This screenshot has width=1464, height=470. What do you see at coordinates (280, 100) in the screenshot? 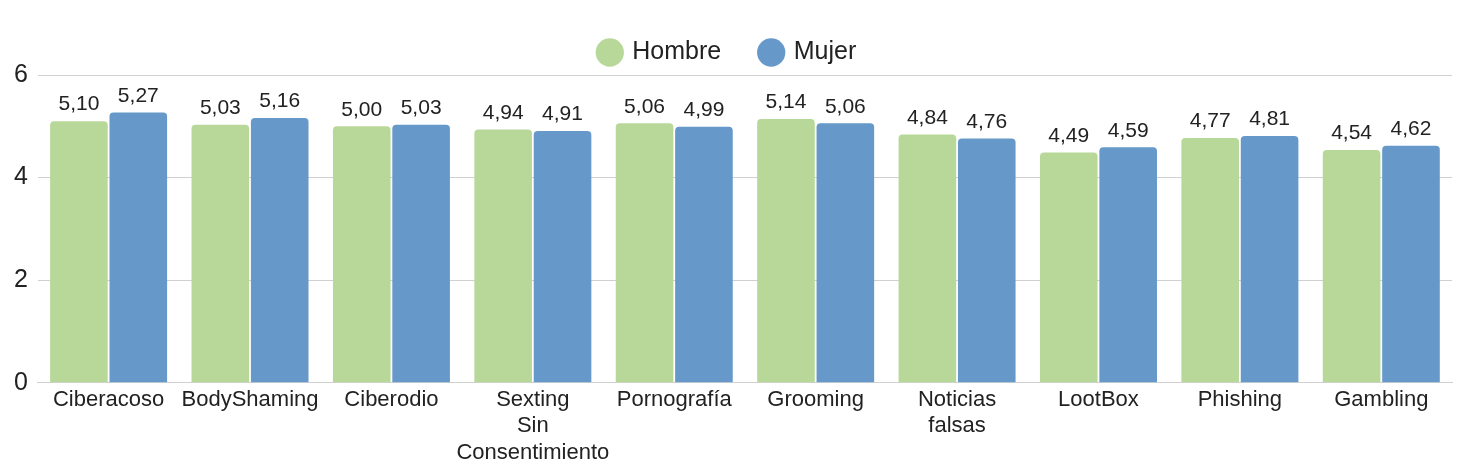
I see `data-label: 5,16` at bounding box center [280, 100].